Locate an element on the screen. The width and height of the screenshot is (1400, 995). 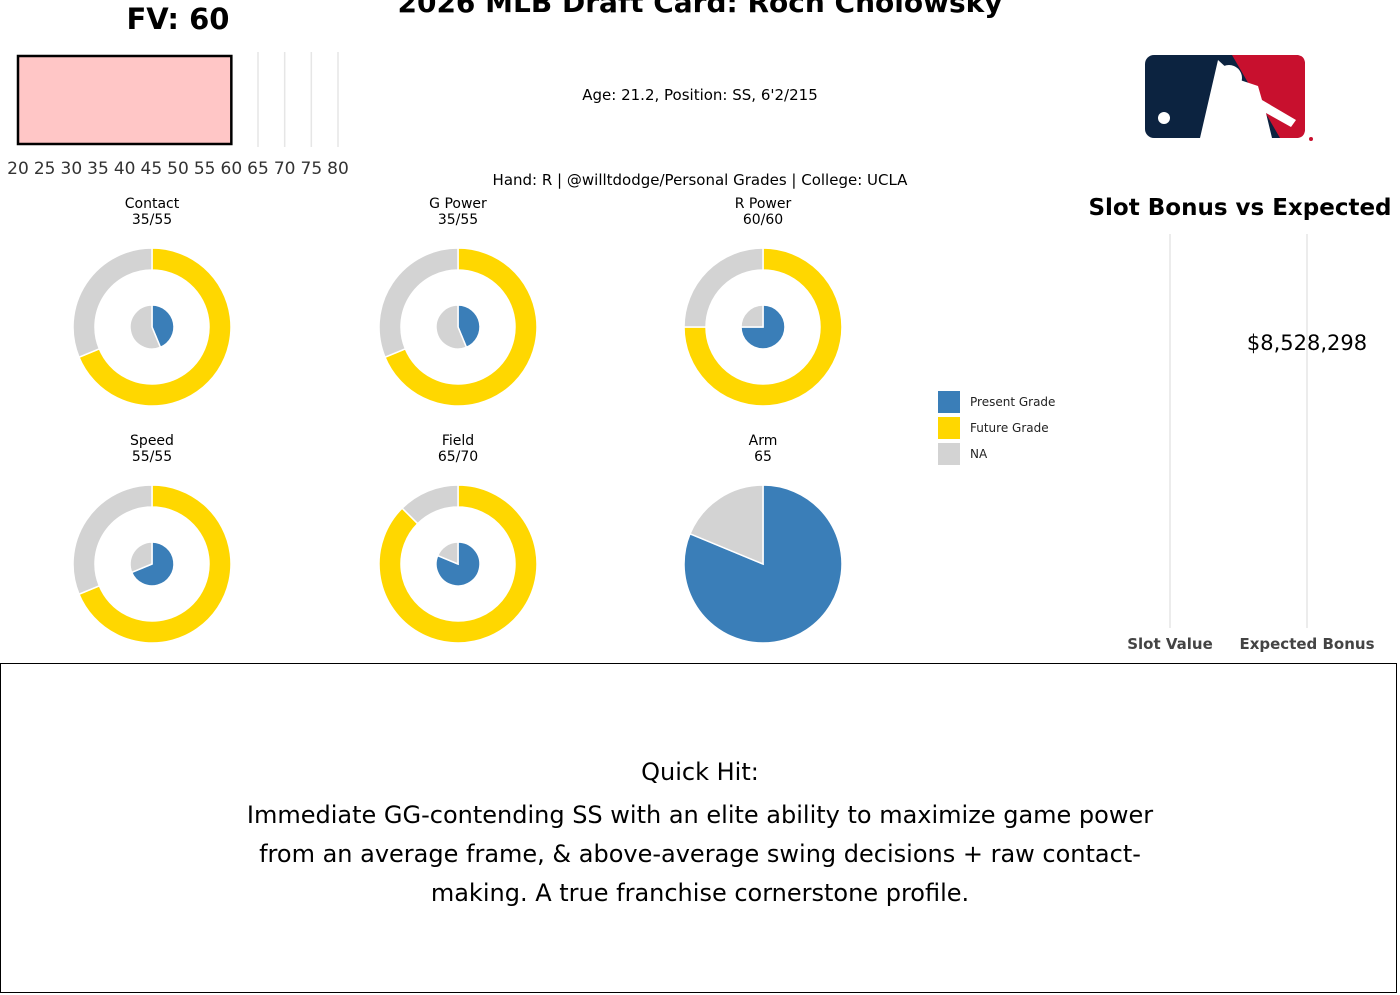
na-arc-r-power is located at coordinates (723, 287).